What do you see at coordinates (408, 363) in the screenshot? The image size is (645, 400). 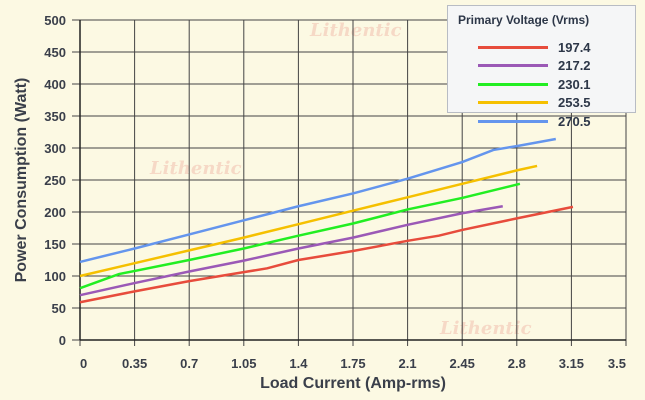 I see `x-tick-label: 2.1` at bounding box center [408, 363].